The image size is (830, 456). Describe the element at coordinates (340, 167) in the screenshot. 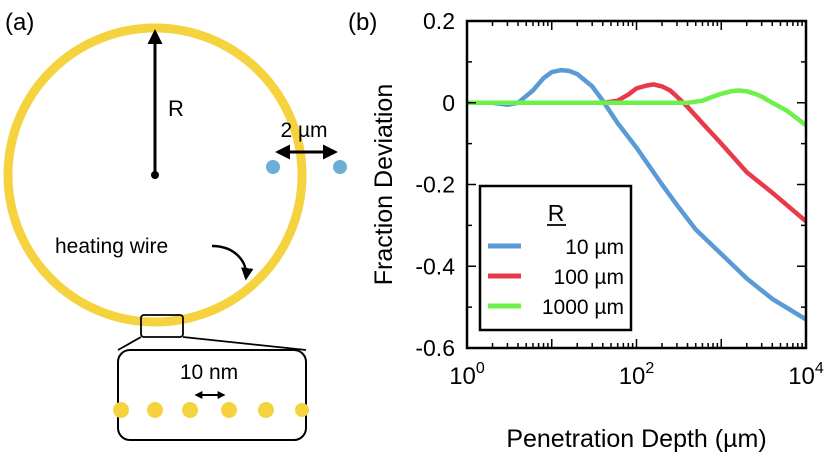

I see `sensor-dot-right` at that location.